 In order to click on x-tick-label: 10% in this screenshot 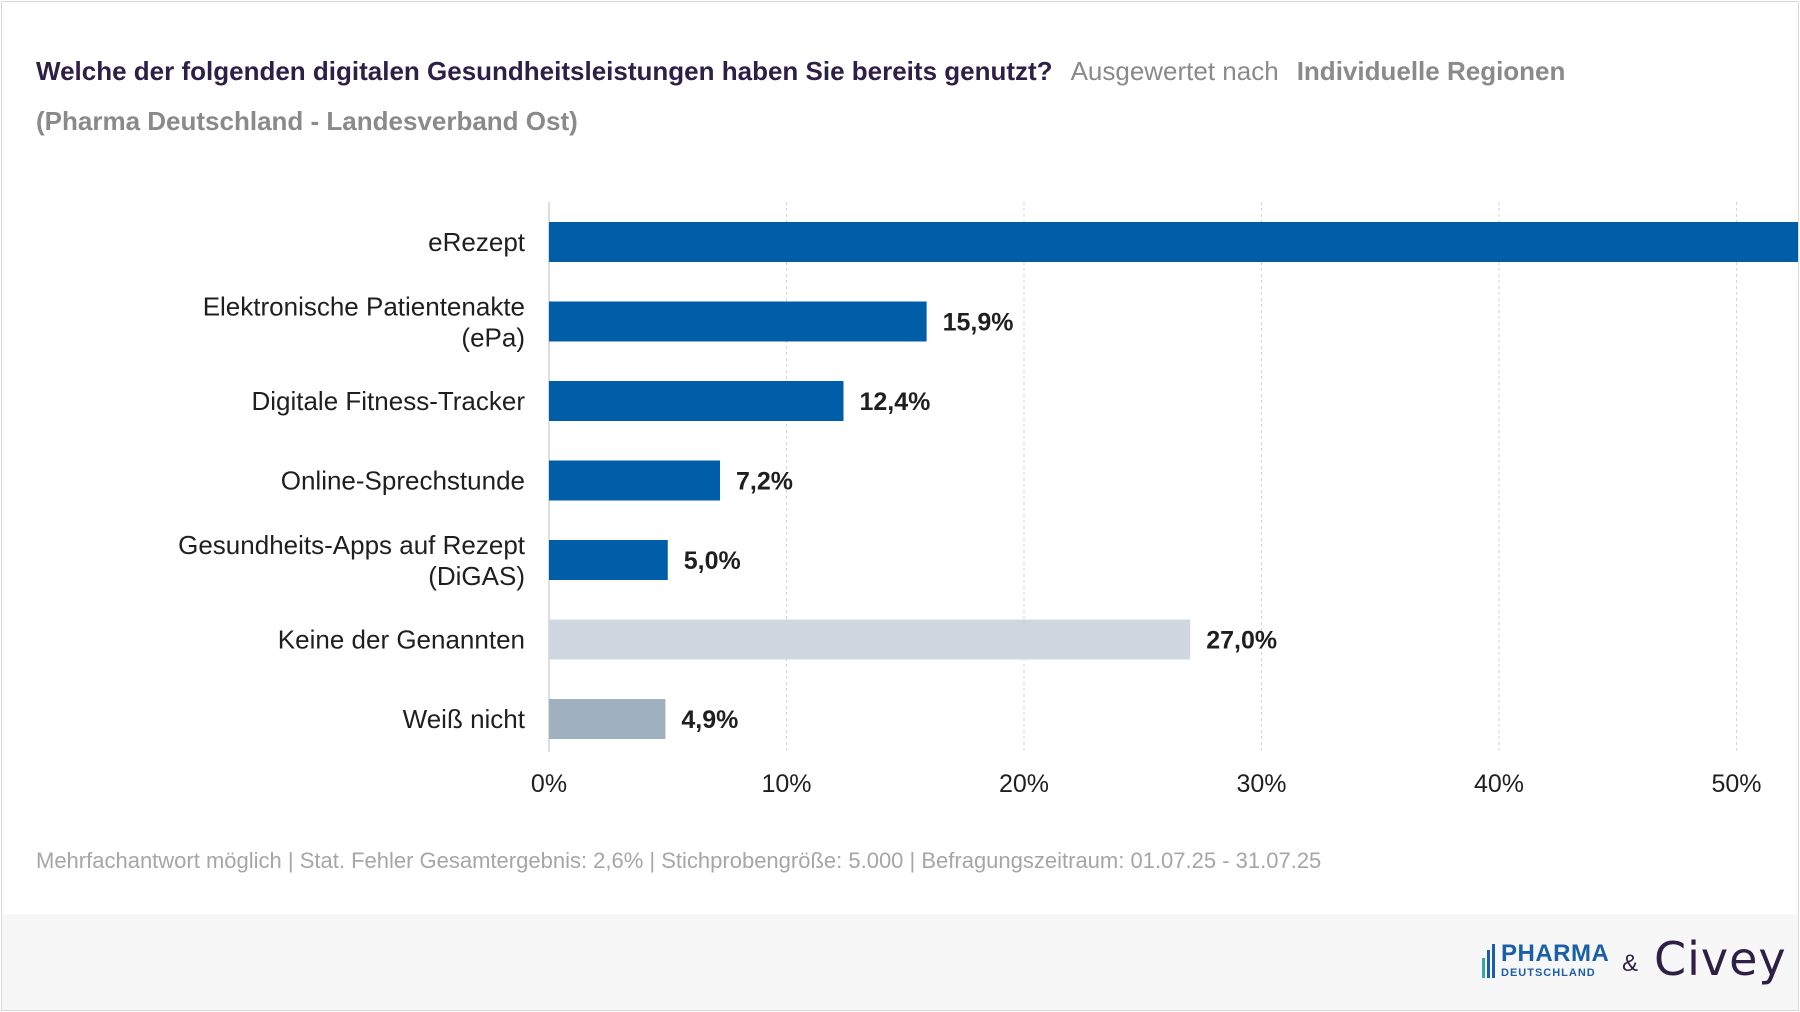, I will do `click(786, 784)`.